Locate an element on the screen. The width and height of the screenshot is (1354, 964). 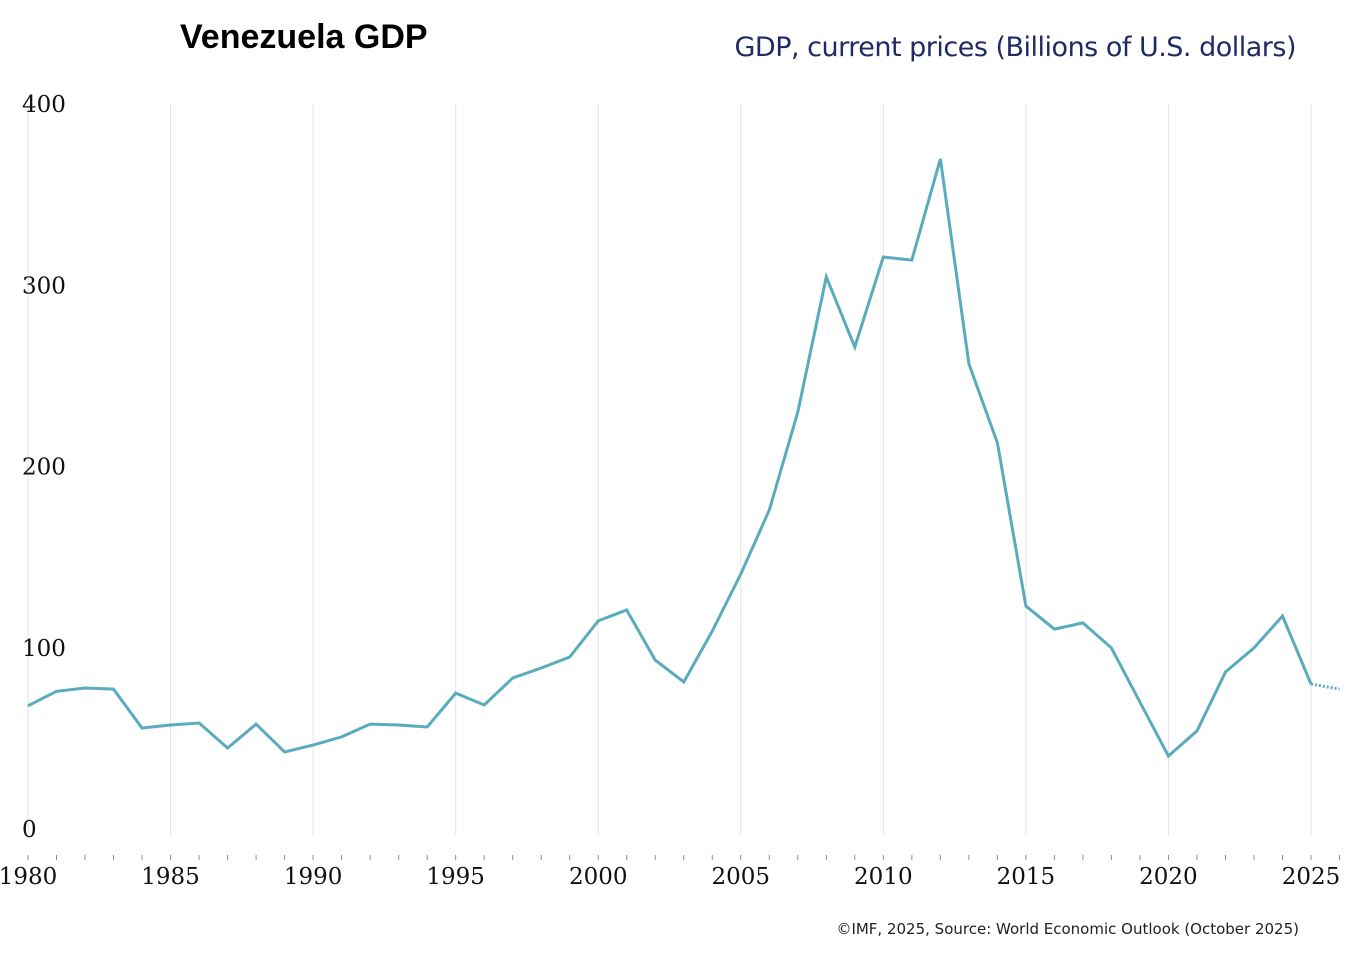
x-tick-label: 1985 is located at coordinates (170, 877).